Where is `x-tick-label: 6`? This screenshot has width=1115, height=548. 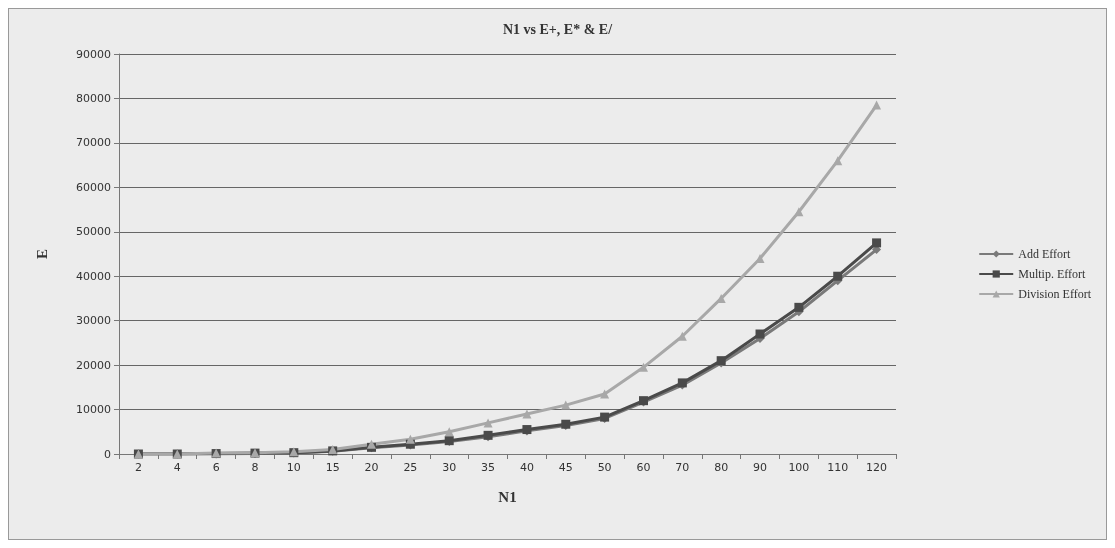 x-tick-label: 6 is located at coordinates (216, 467).